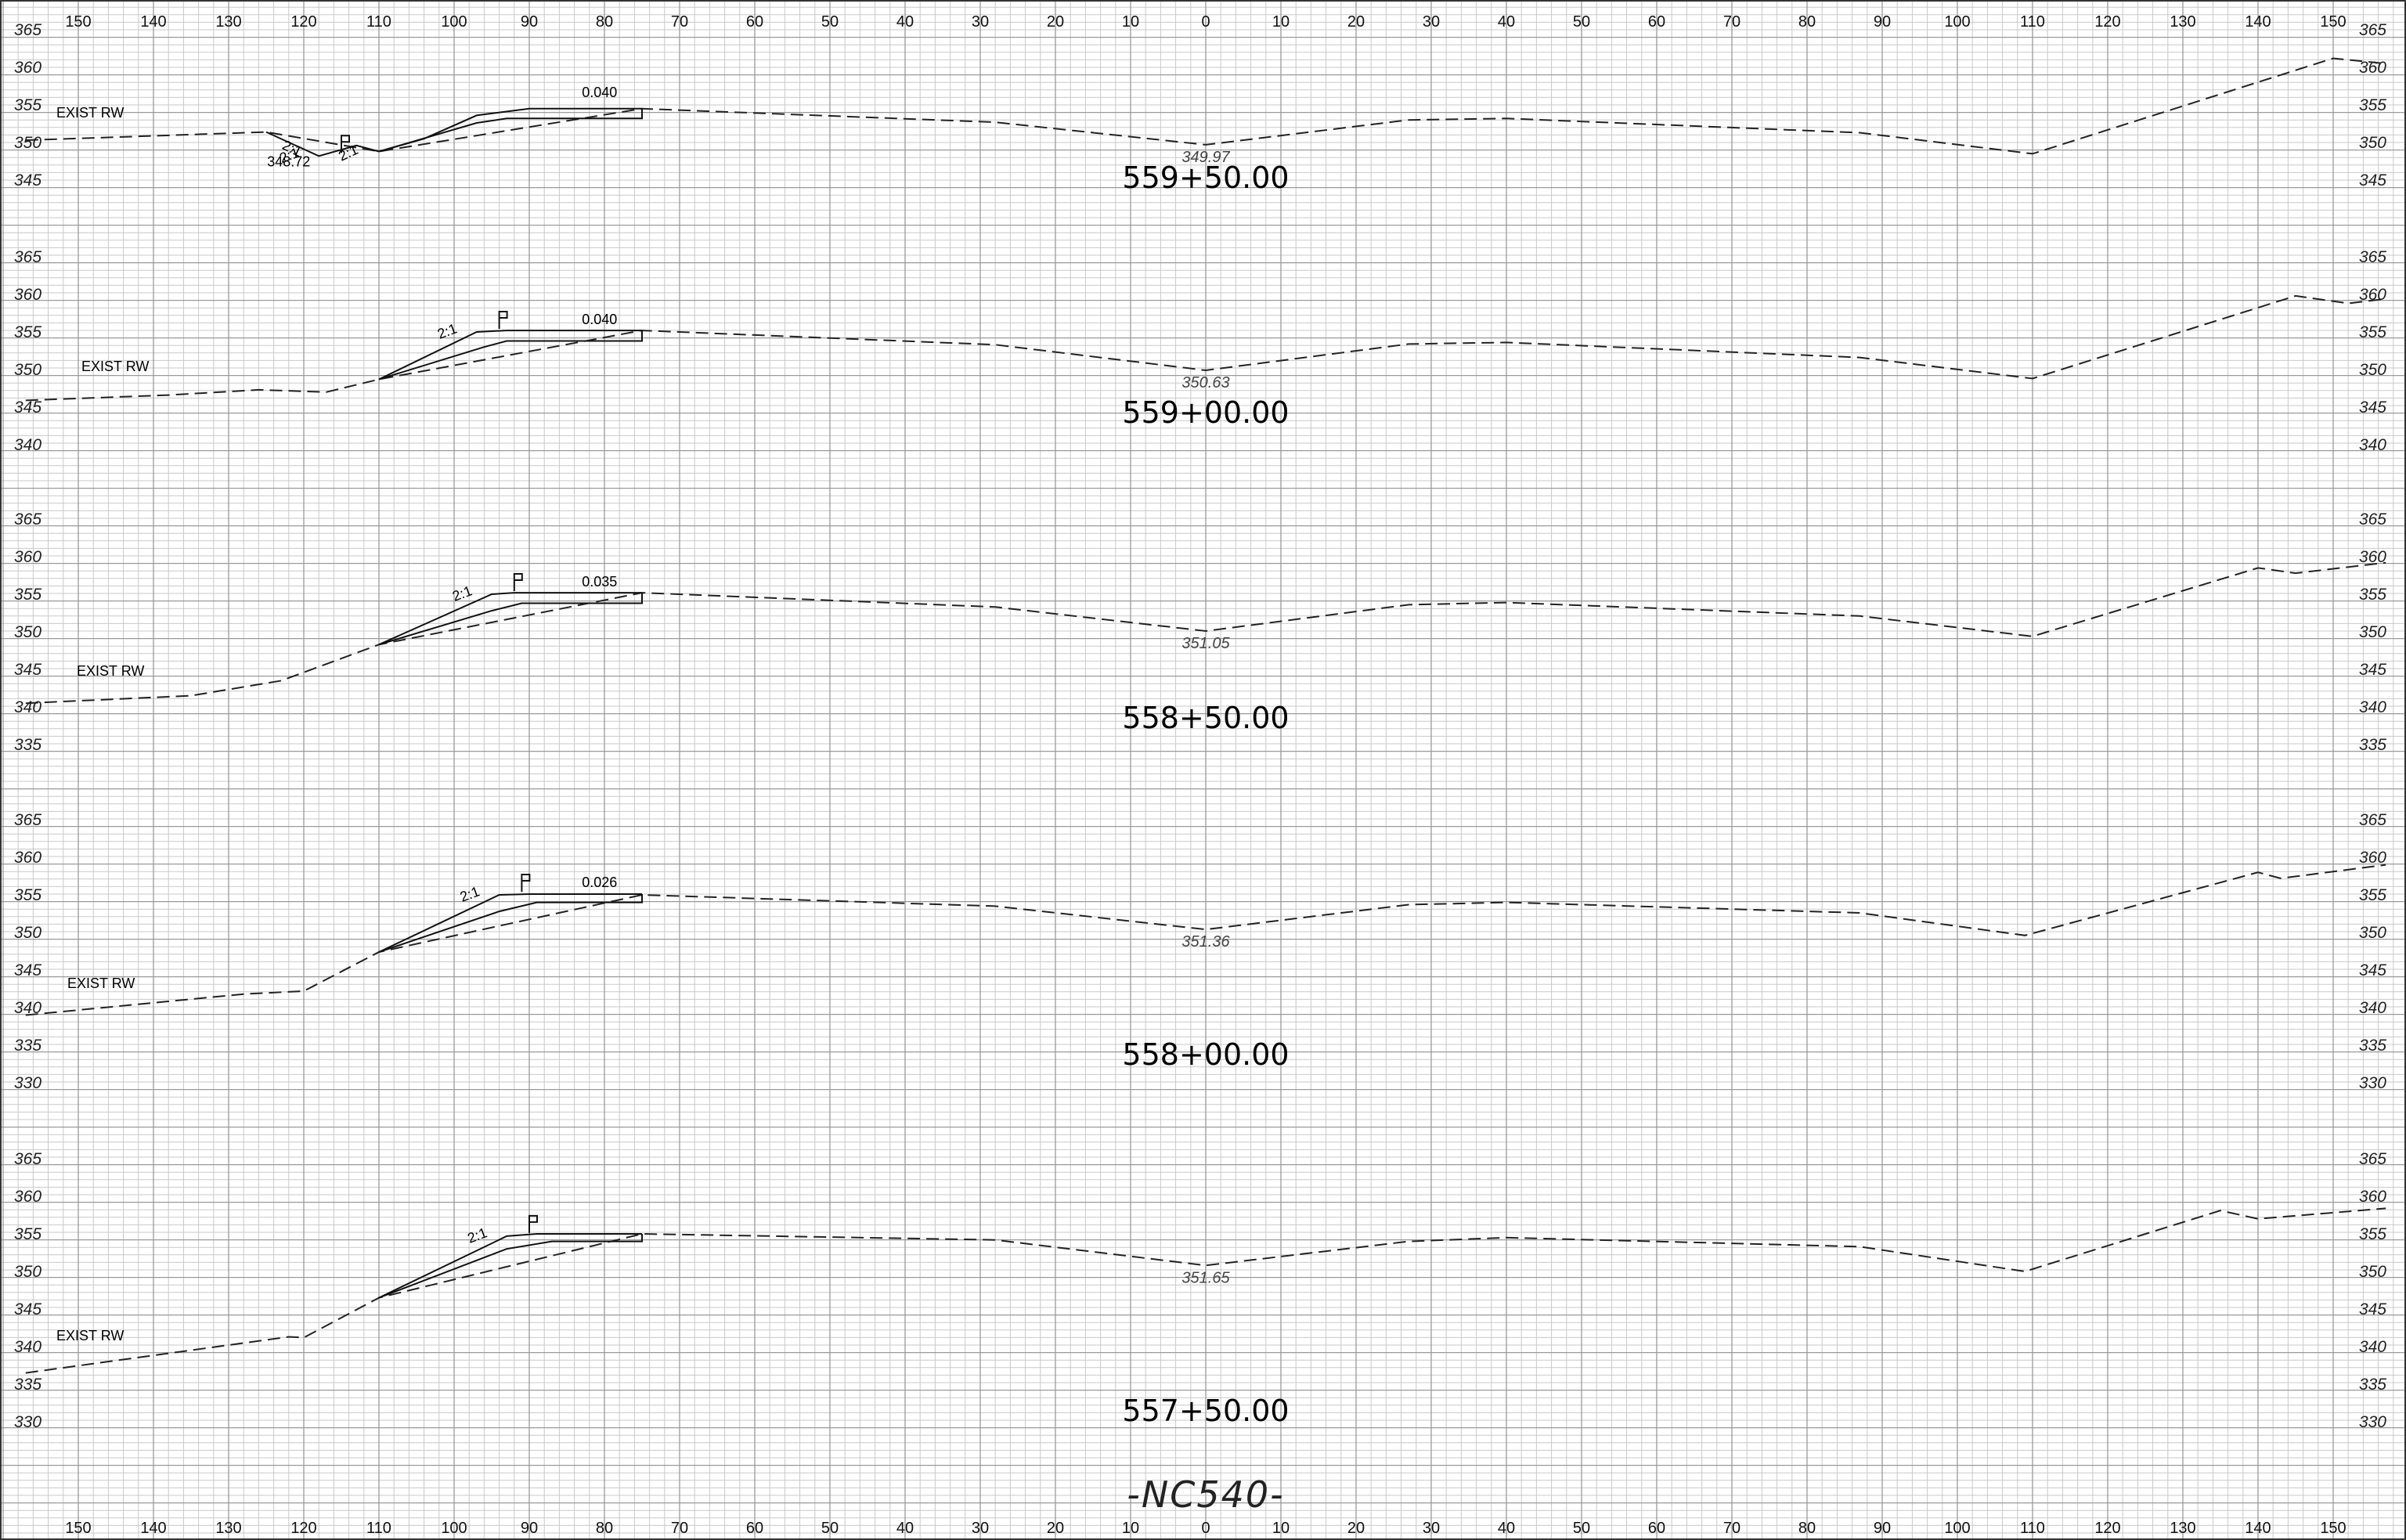  I want to click on elev-label-right: 340, so click(2372, 445).